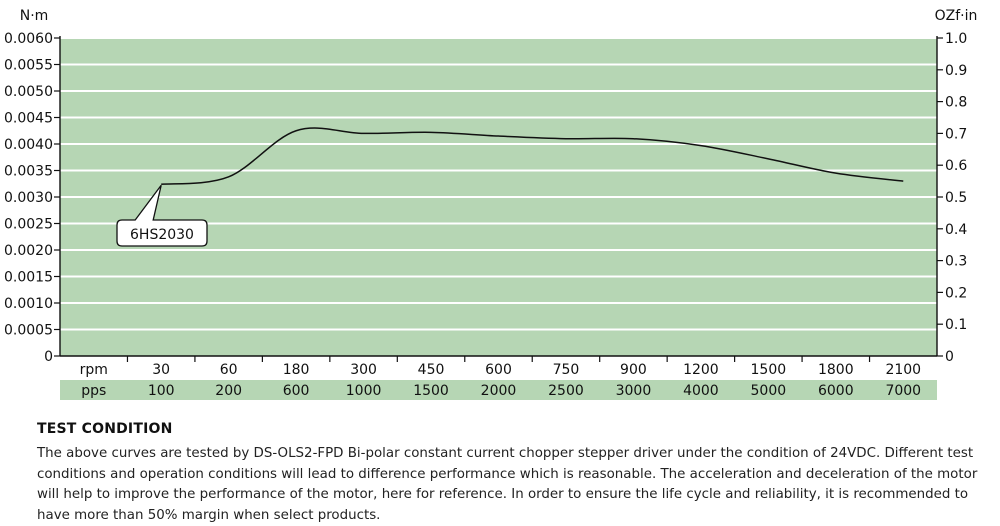 The image size is (1000, 526). What do you see at coordinates (28, 251) in the screenshot?
I see `left-tick-label: 0.0020` at bounding box center [28, 251].